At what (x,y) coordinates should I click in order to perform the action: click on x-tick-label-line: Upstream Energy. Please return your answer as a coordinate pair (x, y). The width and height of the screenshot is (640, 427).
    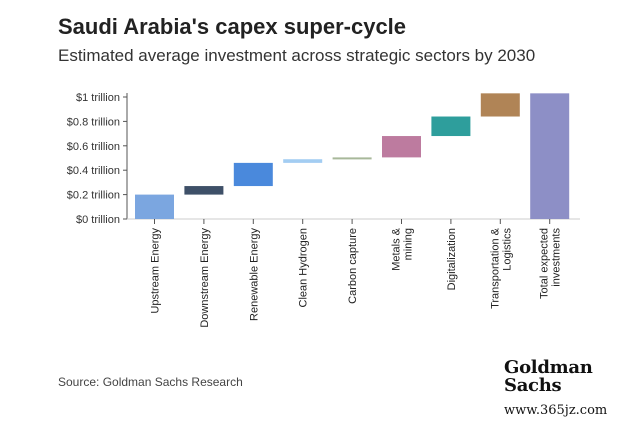
    Looking at the image, I should click on (156, 271).